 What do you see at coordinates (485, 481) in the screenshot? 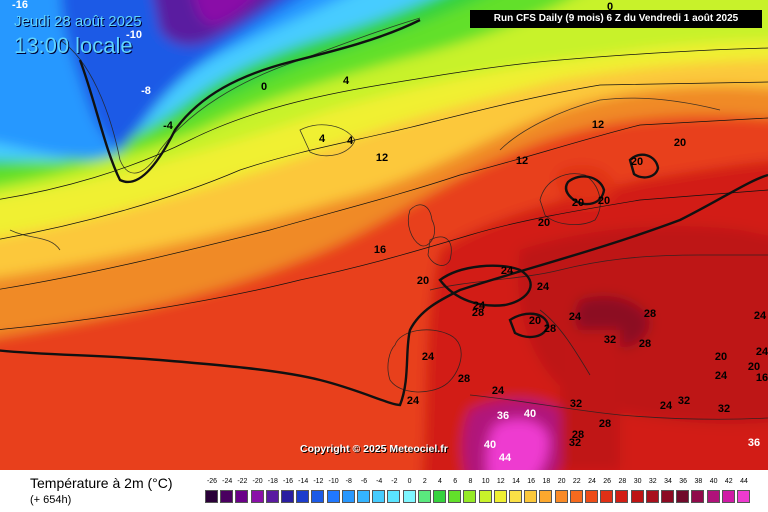
I see `legend-tick-label: 10` at bounding box center [485, 481].